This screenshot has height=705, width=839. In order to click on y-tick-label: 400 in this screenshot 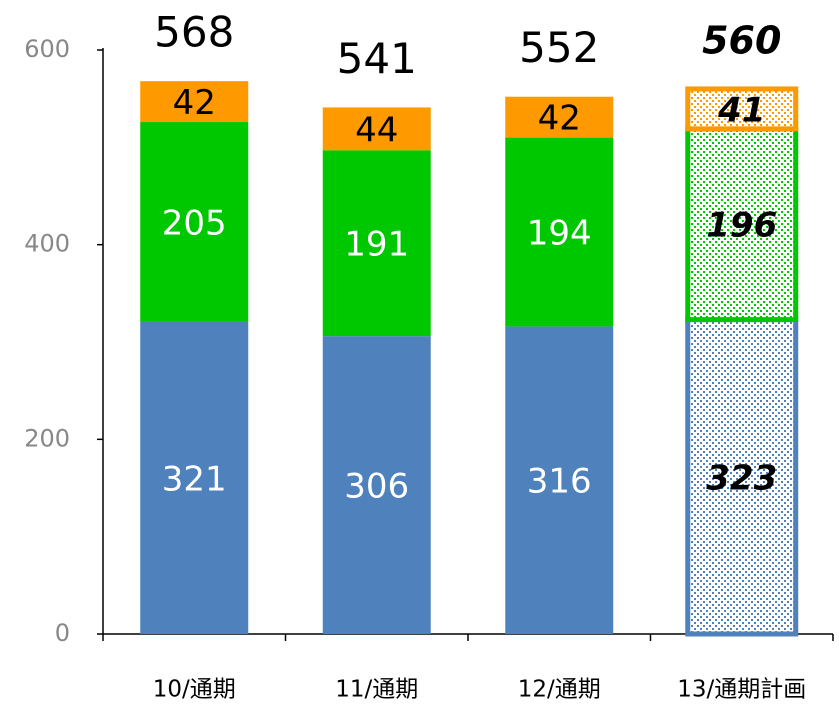, I will do `click(47, 244)`.